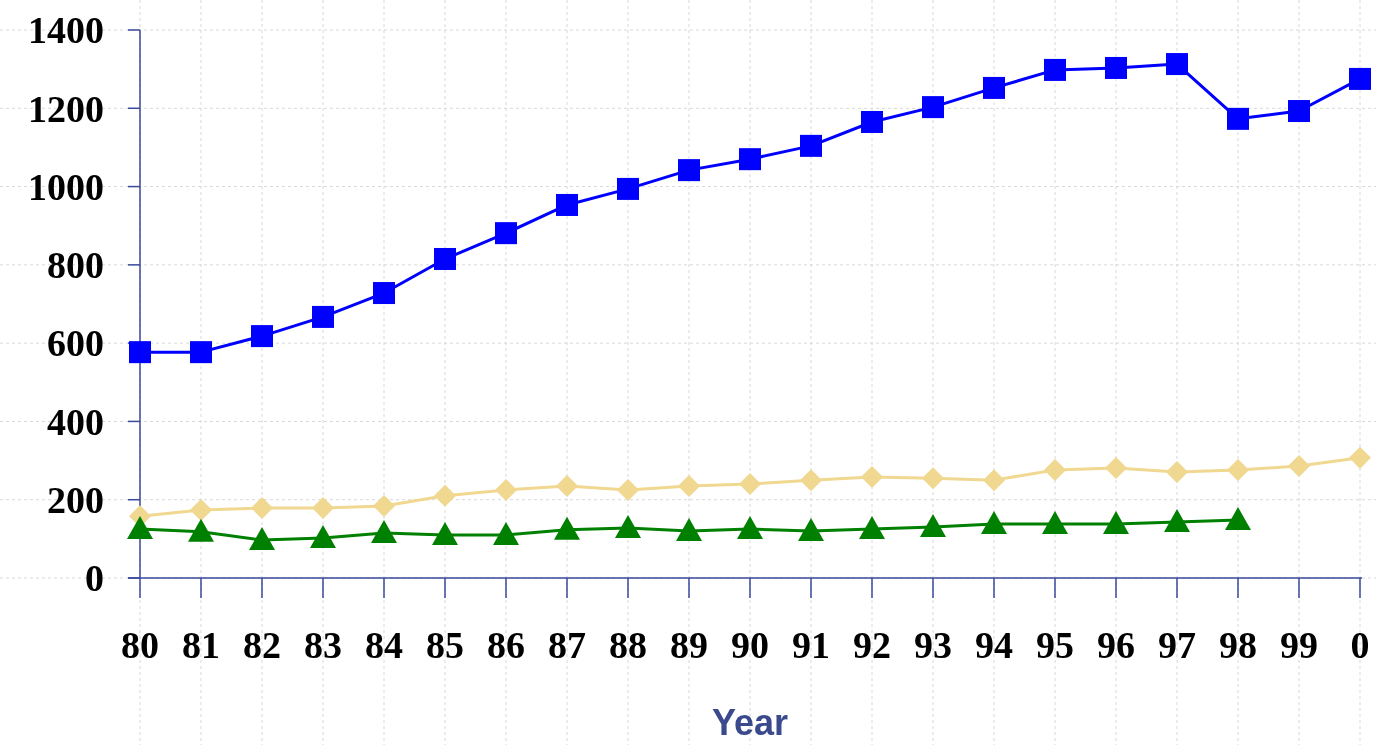 Image resolution: width=1376 pixels, height=745 pixels. I want to click on y-tick-label: 1000, so click(66, 186).